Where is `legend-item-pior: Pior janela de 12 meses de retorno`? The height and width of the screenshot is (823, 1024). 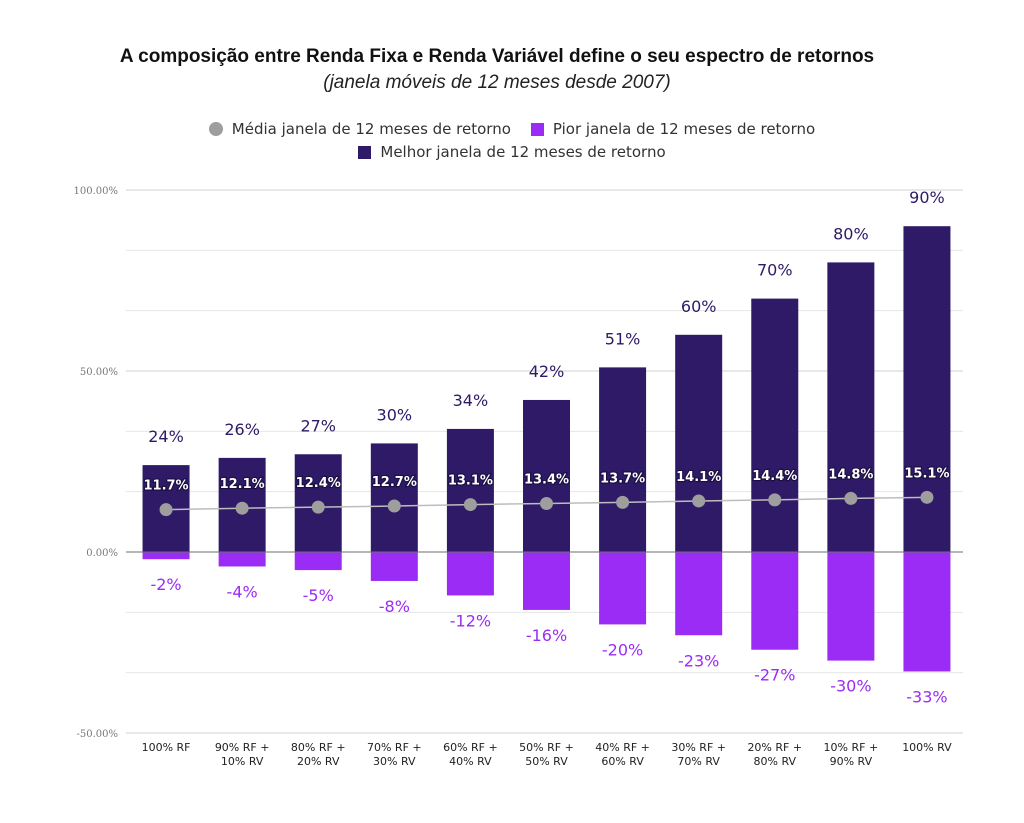 legend-item-pior: Pior janela de 12 meses de retorno is located at coordinates (673, 129).